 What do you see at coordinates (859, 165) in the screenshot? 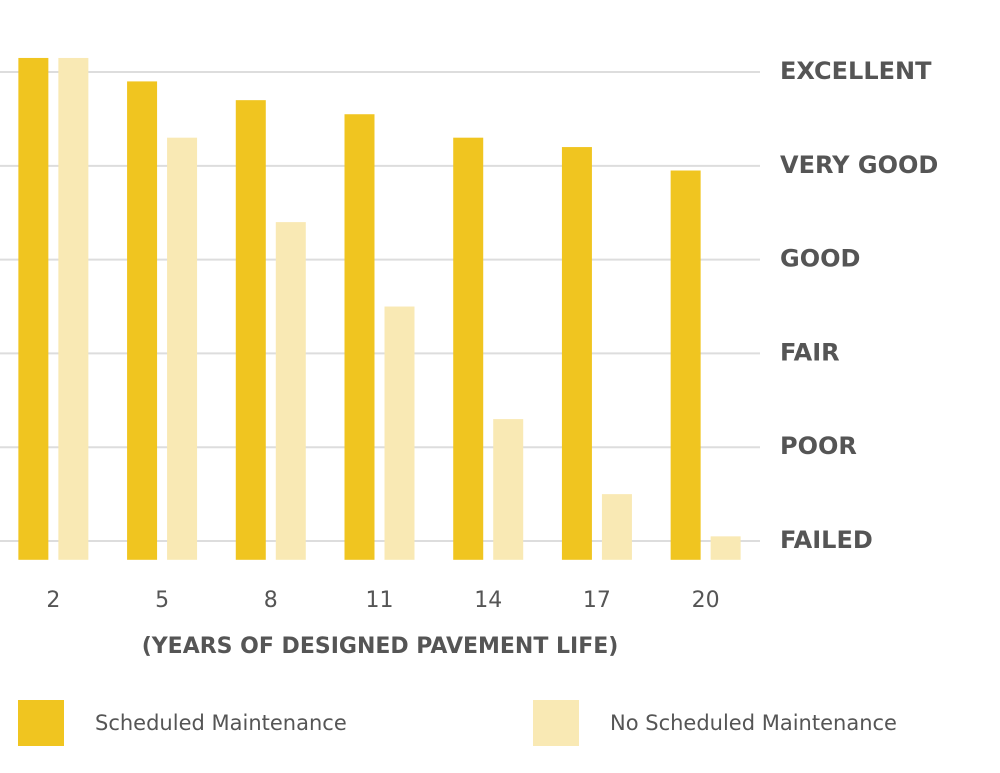
I see `y-tick-label: VERY GOOD` at bounding box center [859, 165].